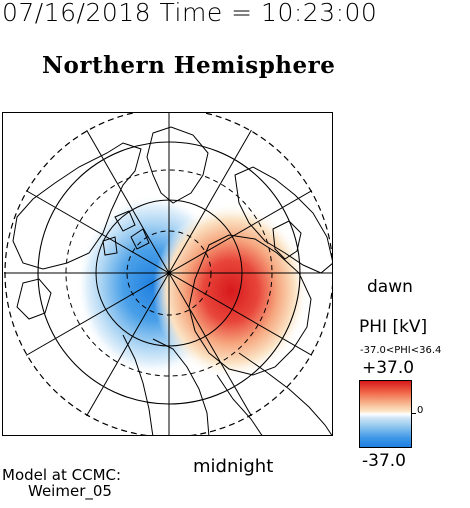 Image resolution: width=470 pixels, height=508 pixels. Describe the element at coordinates (384, 461) in the screenshot. I see `colorbar-min-label: -37.0` at that location.